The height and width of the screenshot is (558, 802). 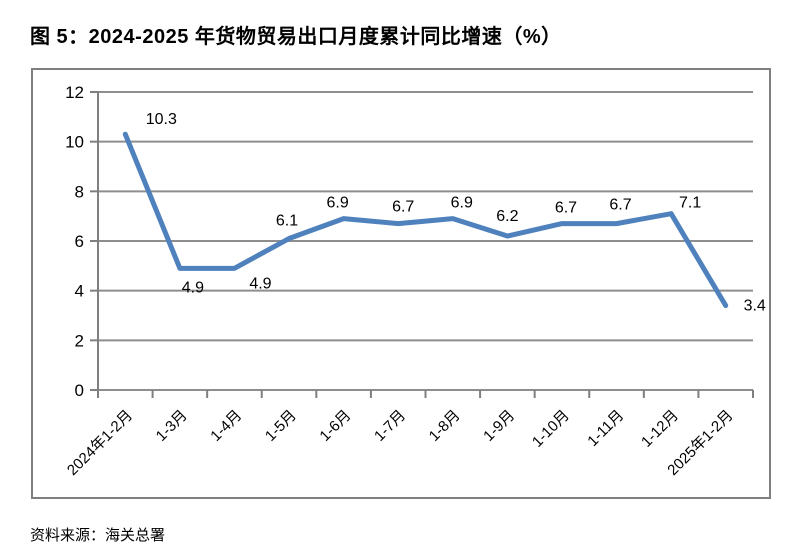 I want to click on chart-title: 图 5：2024-2025 年货物贸易出口月度累计同比增速（%）, so click(x=296, y=37).